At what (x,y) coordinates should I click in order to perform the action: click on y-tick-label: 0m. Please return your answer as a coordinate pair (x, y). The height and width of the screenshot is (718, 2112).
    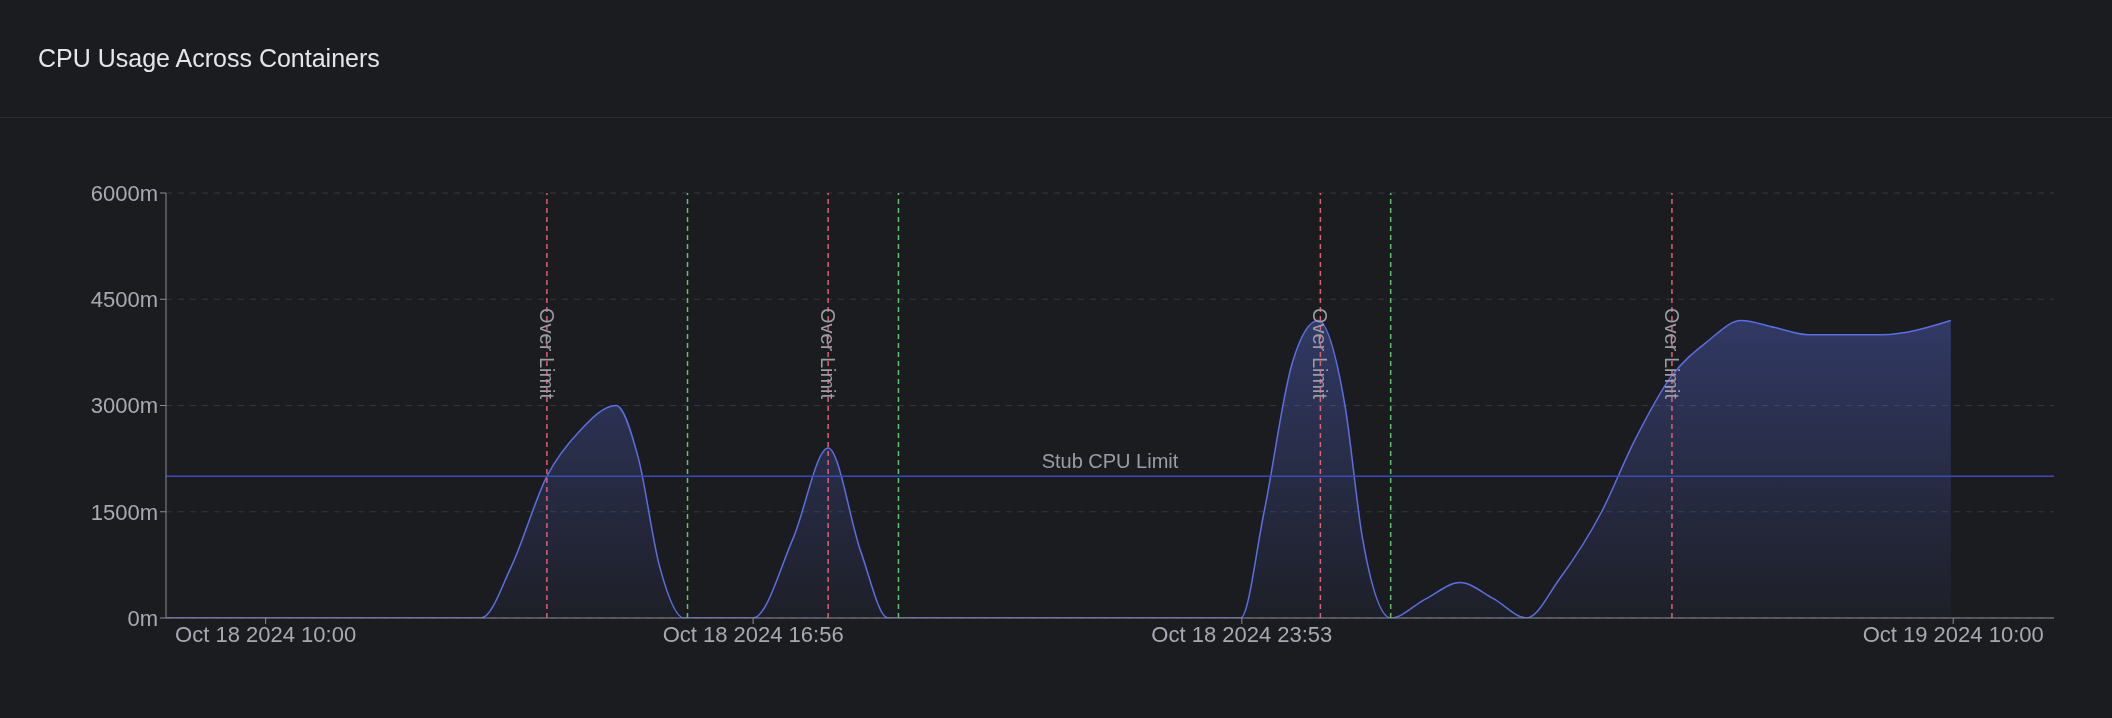
    Looking at the image, I should click on (142, 618).